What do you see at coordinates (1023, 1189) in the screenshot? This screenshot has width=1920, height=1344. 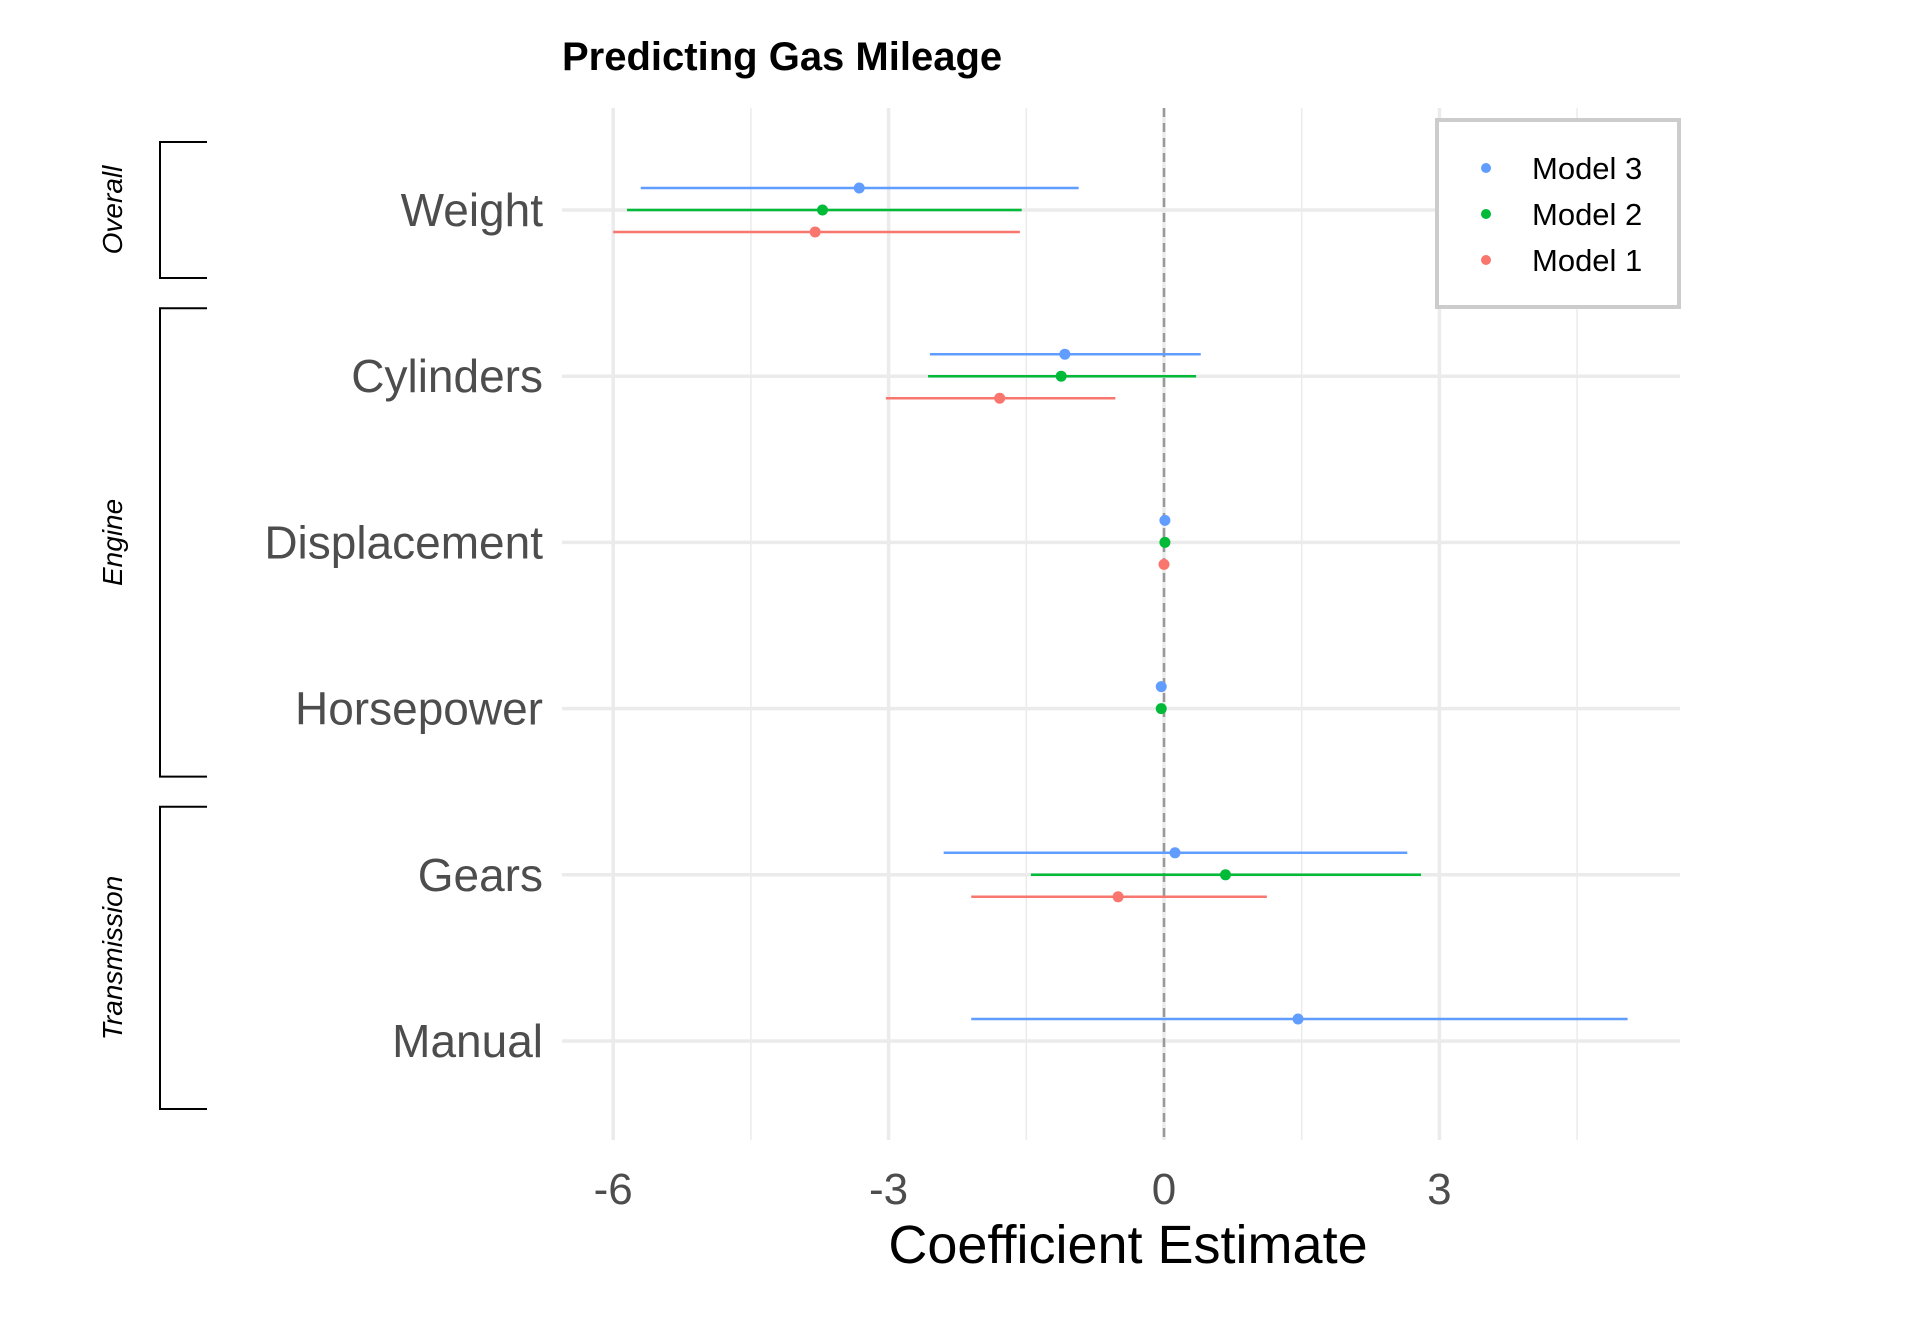 I see `x-tick-labels: -6 -3 0 3` at bounding box center [1023, 1189].